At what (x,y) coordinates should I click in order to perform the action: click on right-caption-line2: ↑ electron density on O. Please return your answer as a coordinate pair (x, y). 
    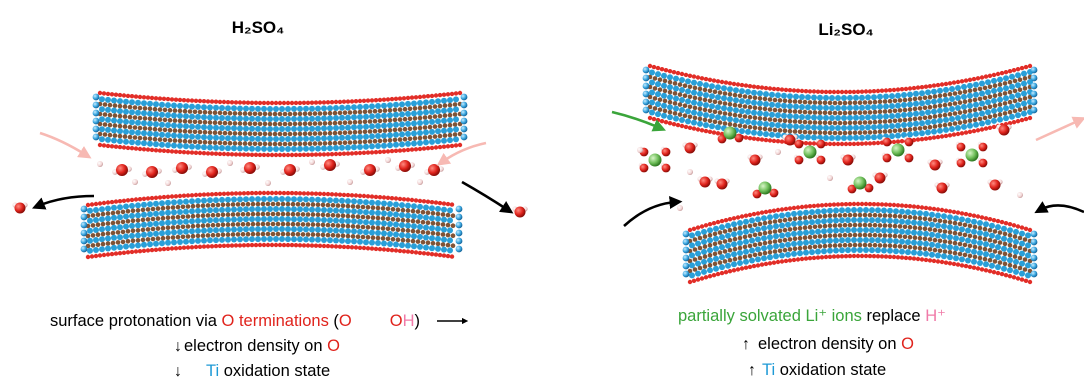
    Looking at the image, I should click on (827, 344).